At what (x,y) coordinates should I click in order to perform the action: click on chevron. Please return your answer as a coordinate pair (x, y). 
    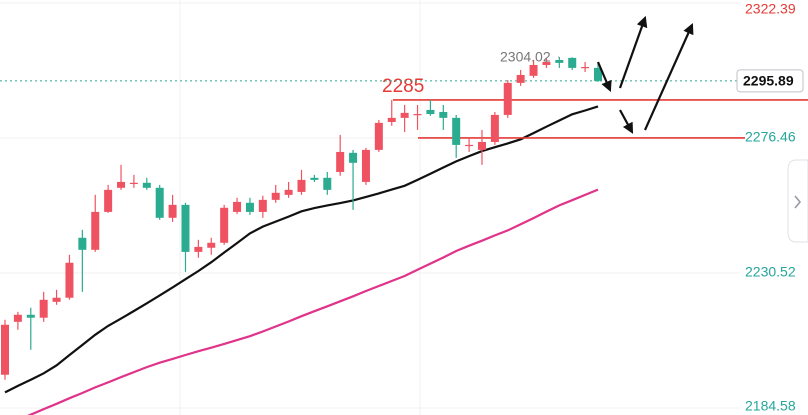
    Looking at the image, I should click on (798, 202).